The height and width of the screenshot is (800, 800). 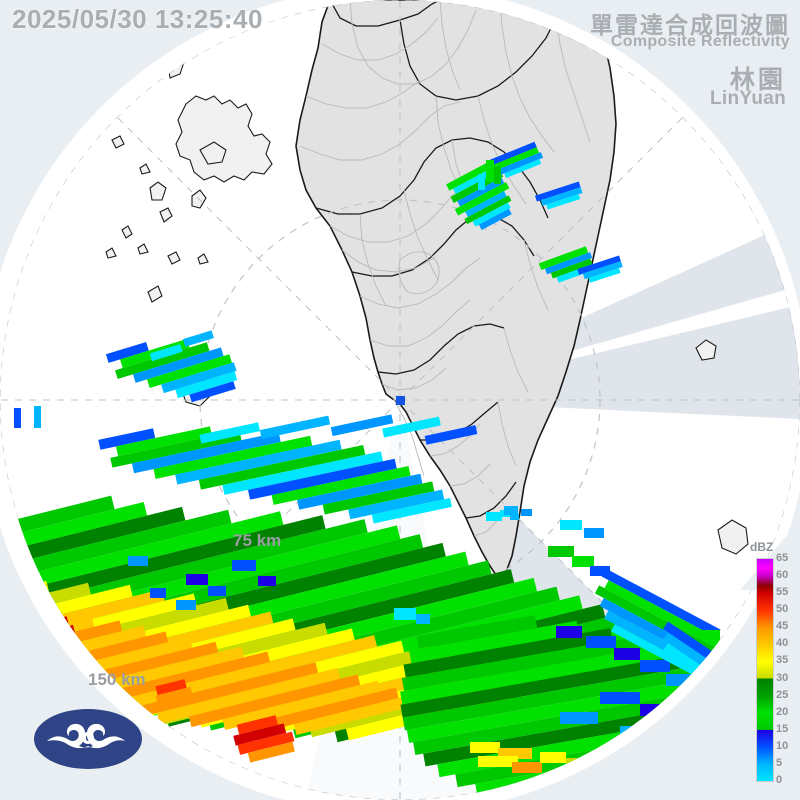 What do you see at coordinates (782, 575) in the screenshot?
I see `dbz-tick-60: 60` at bounding box center [782, 575].